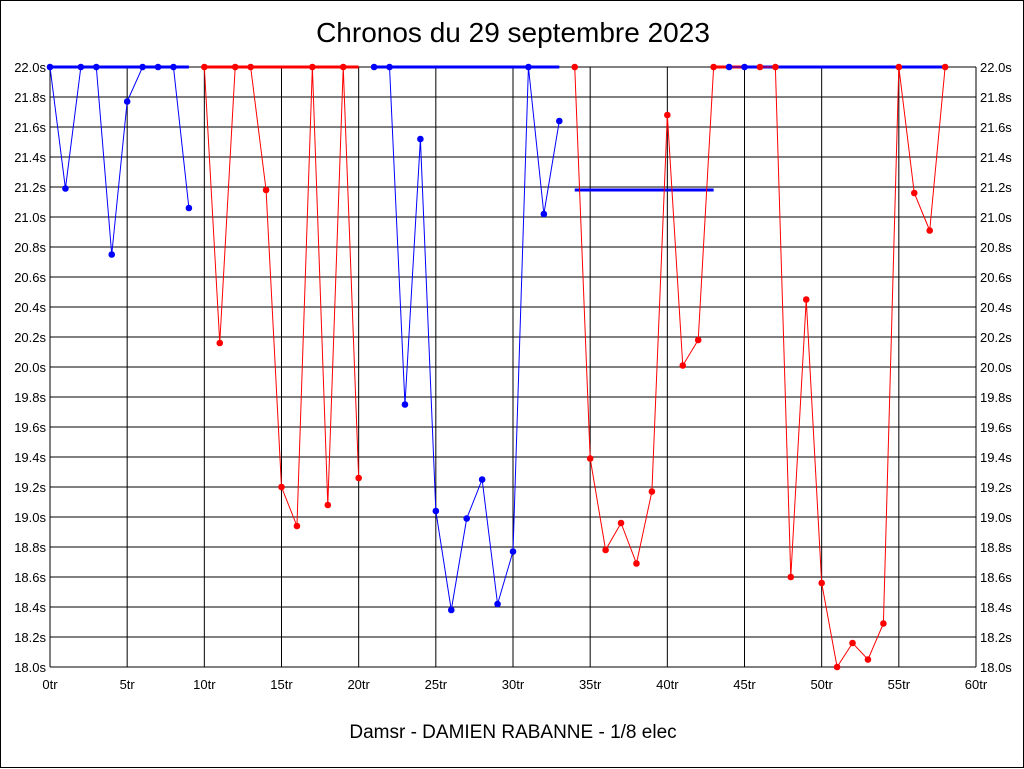  I want to click on y-tick-label-right: 20.8s, so click(996, 247).